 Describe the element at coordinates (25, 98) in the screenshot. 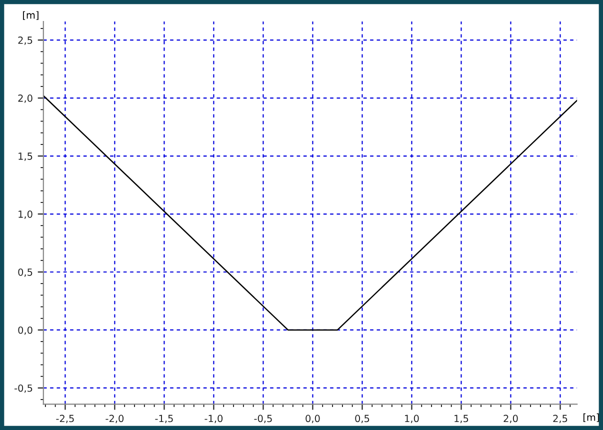

I see `y-tick-label: 2,0` at that location.